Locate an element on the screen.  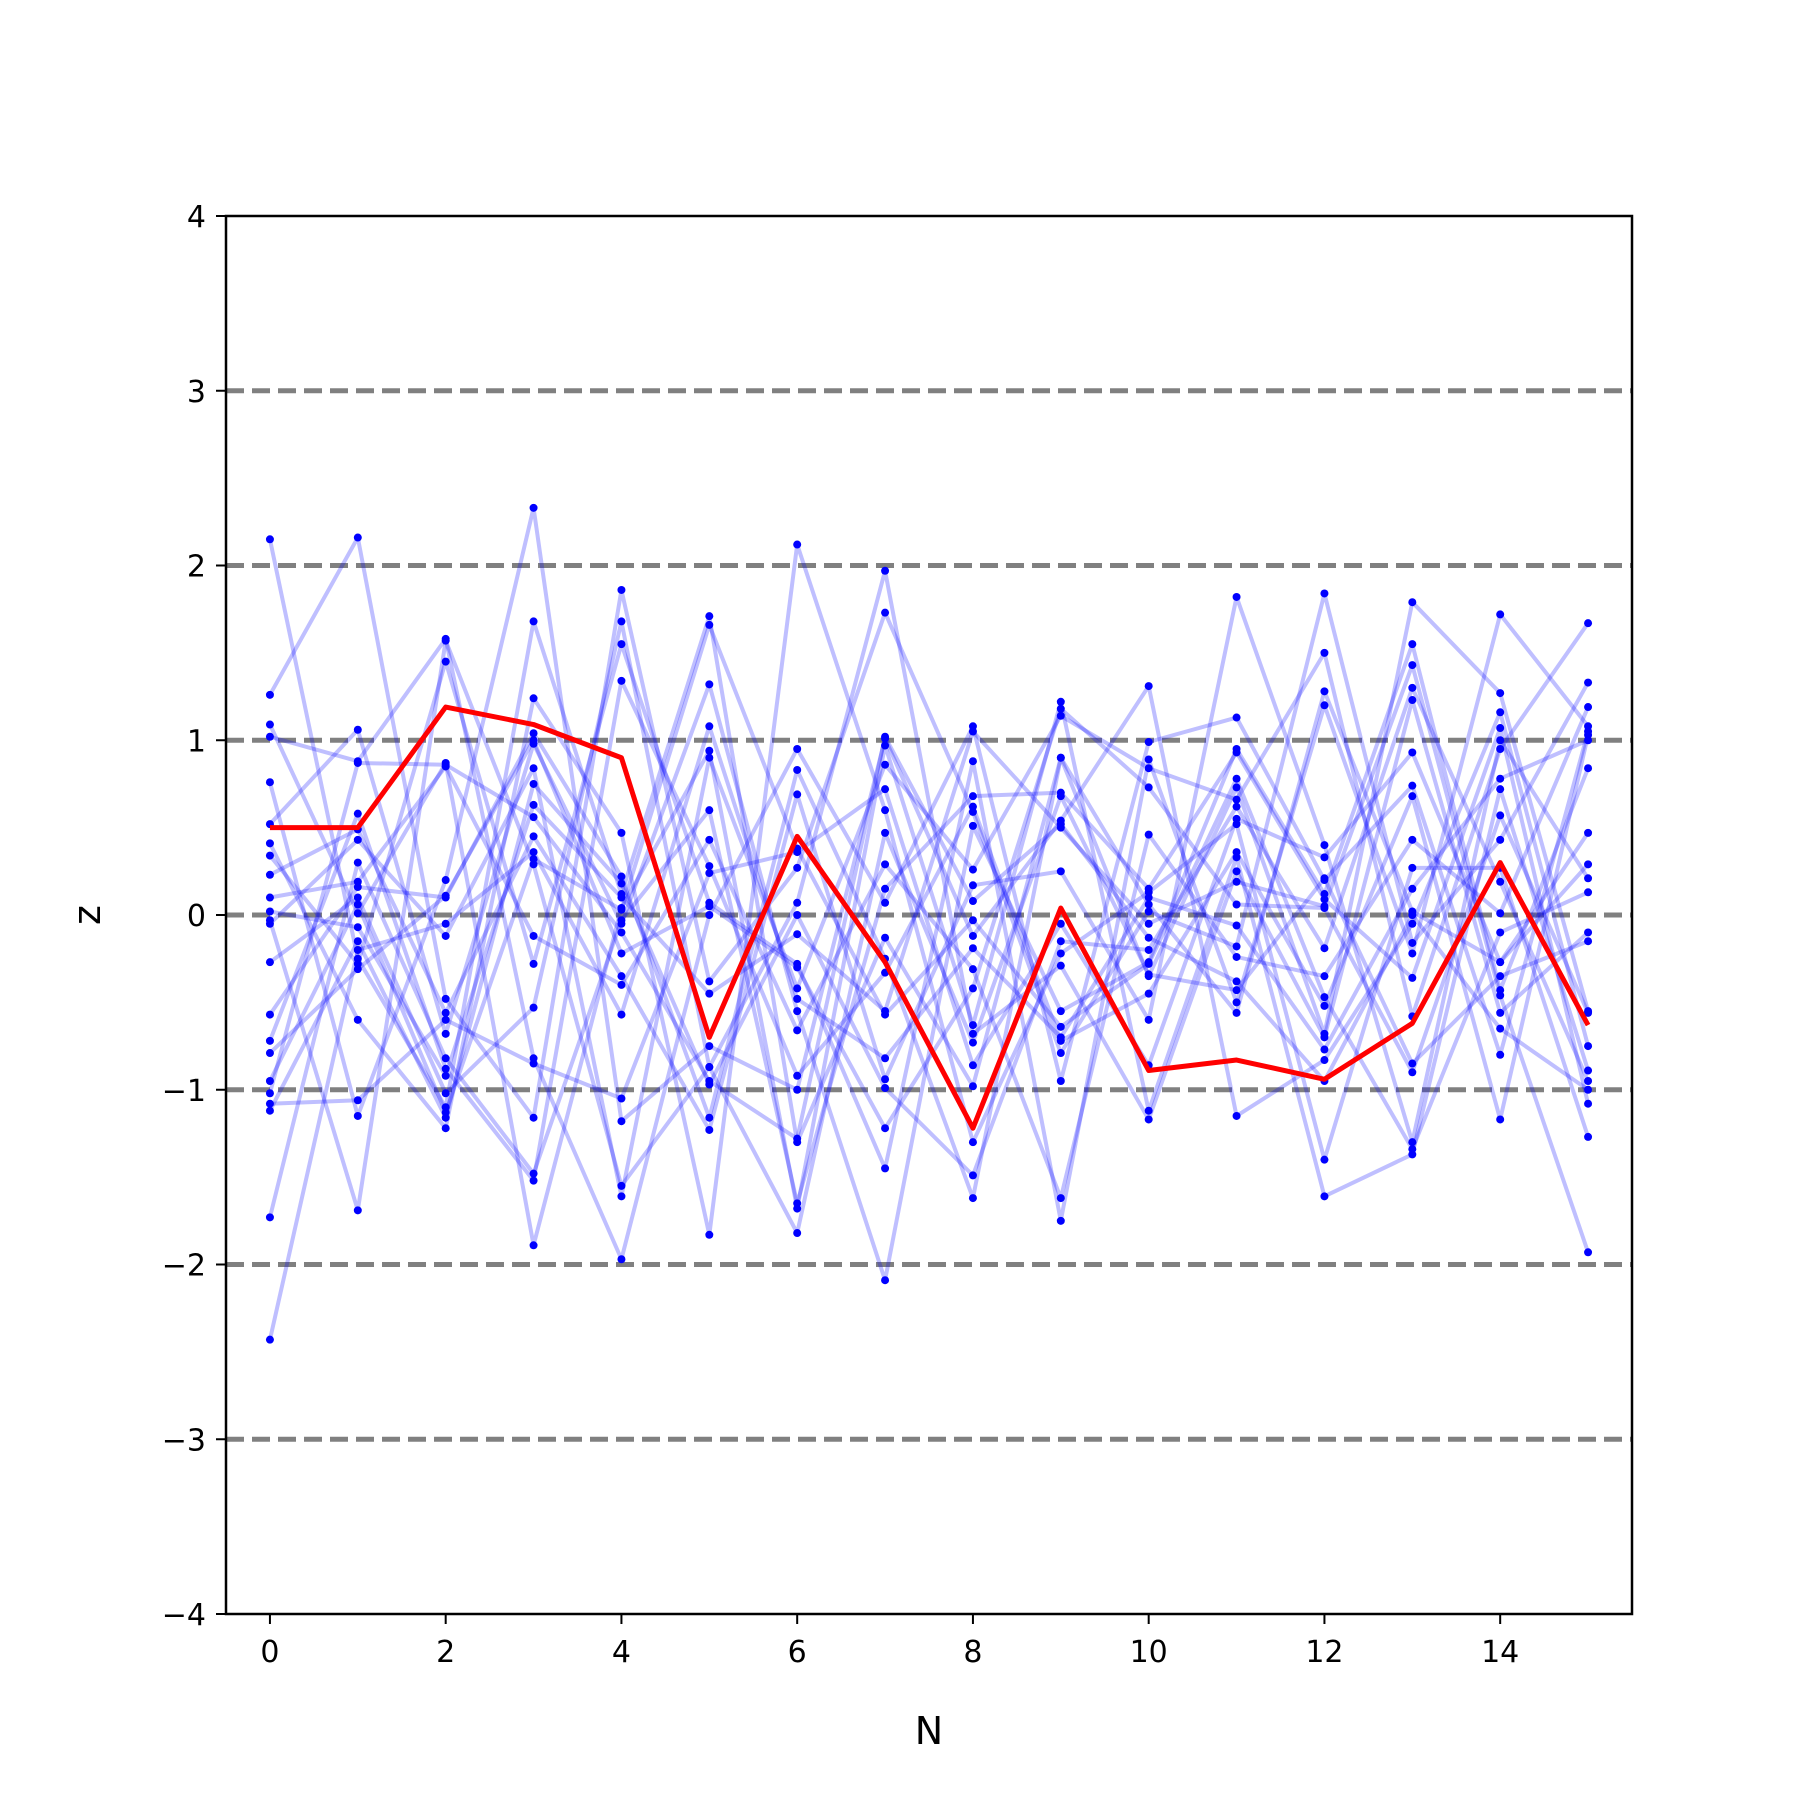
y-tick-label: −4 is located at coordinates (184, 1615).